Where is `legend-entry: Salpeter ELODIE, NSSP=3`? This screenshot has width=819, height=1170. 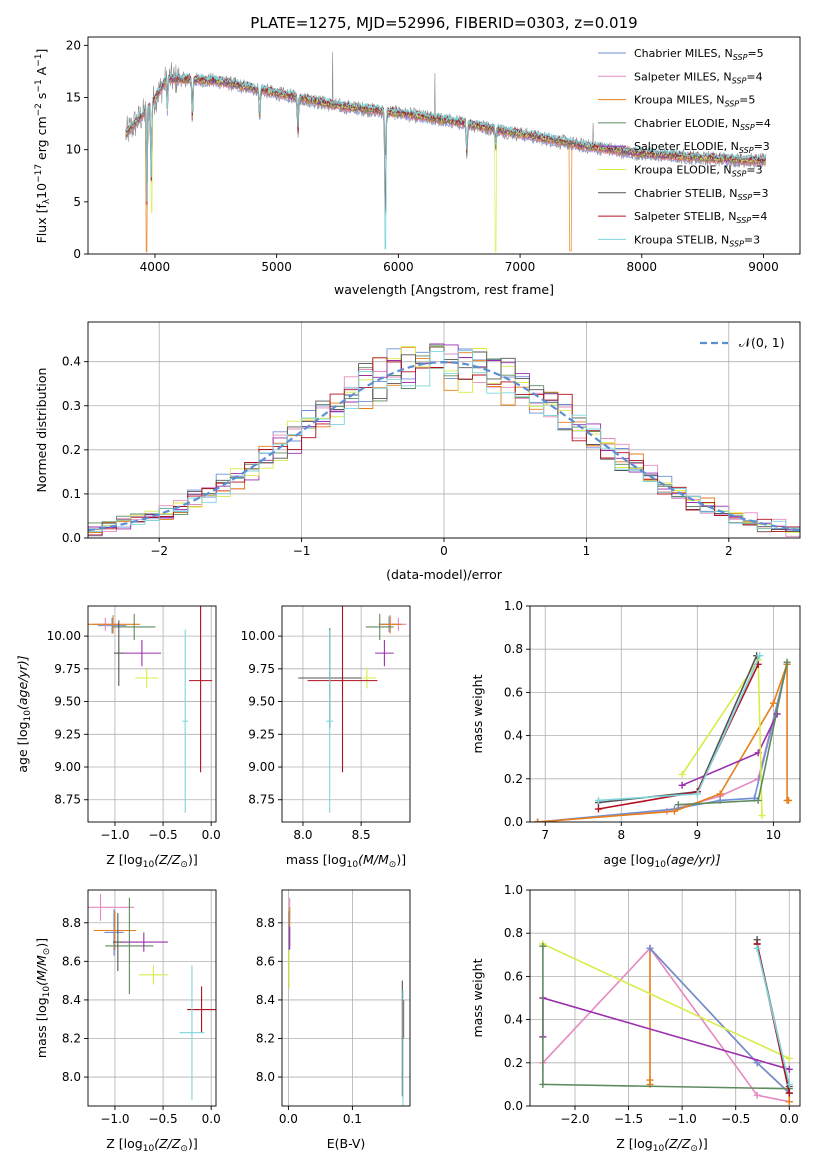
legend-entry: Salpeter ELODIE, NSSP=3 is located at coordinates (702, 147).